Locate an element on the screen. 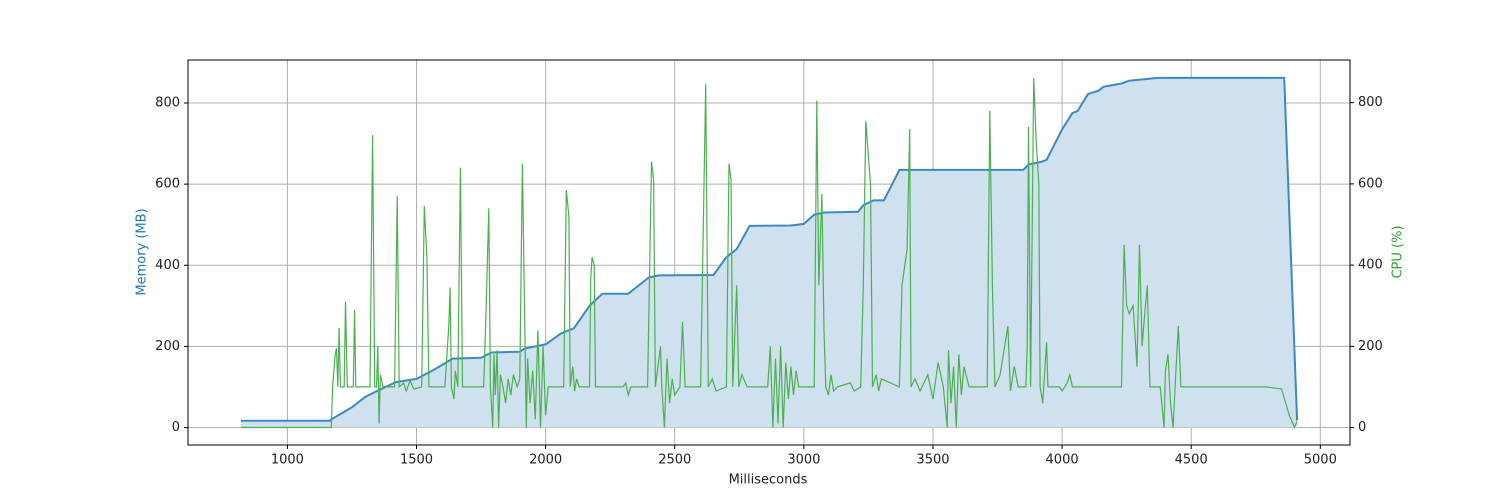 This screenshot has height=500, width=1500. x-tick-label: 4000 is located at coordinates (1062, 460).